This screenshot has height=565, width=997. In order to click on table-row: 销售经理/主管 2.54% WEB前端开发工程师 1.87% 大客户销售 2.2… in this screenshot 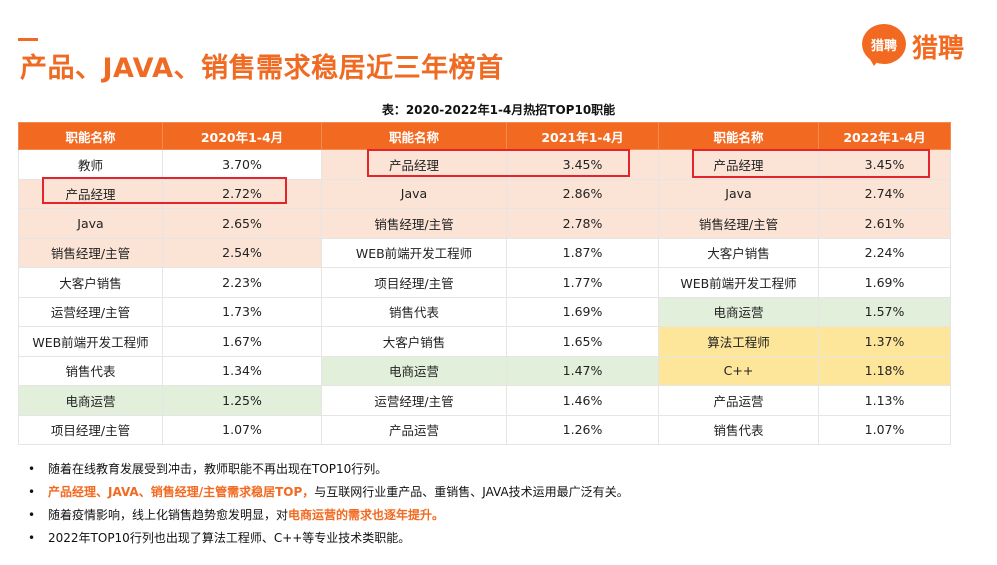, I will do `click(484, 252)`.